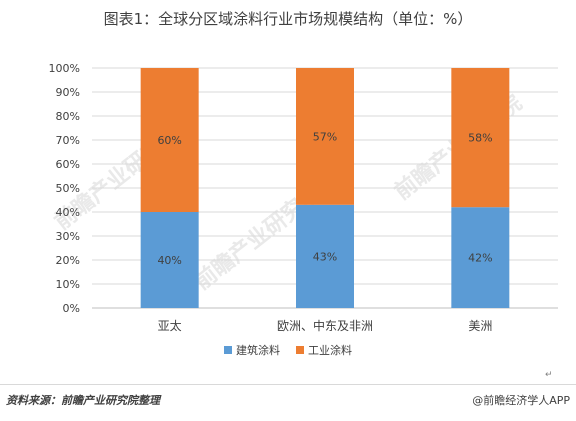 This screenshot has width=576, height=421. I want to click on y-tick-label: 90%, so click(68, 92).